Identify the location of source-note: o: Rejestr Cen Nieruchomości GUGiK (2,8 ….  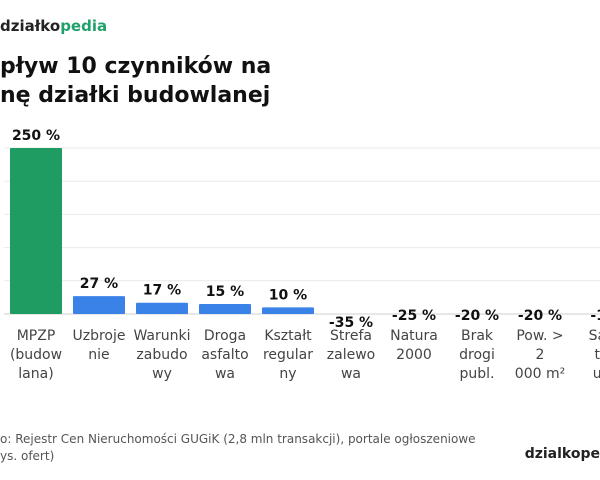
(240, 448).